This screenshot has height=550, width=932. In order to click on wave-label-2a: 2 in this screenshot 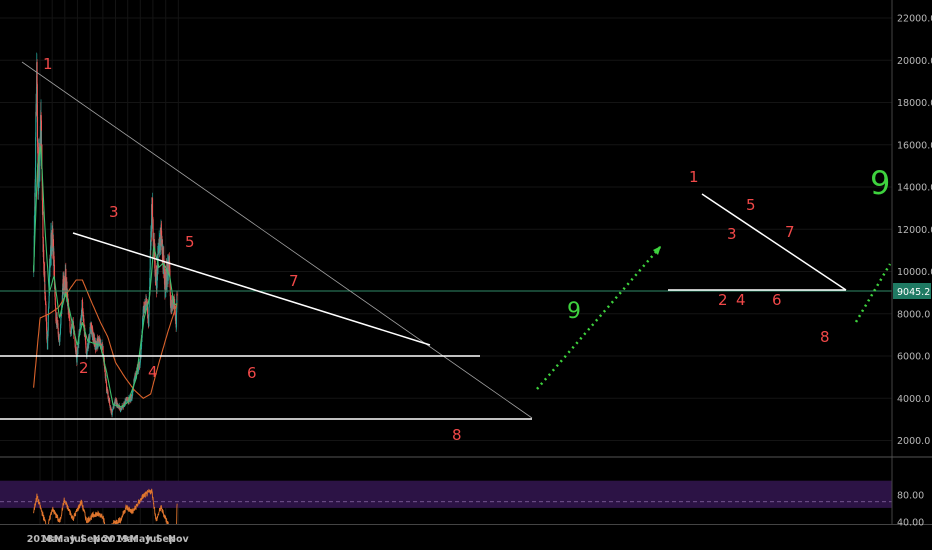, I will do `click(84, 368)`.